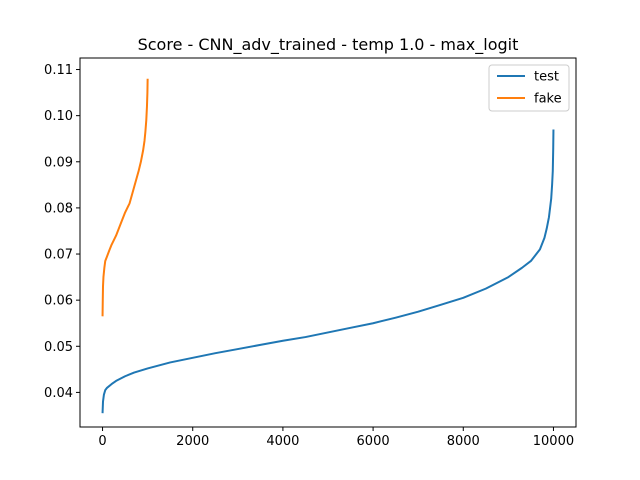 Image resolution: width=640 pixels, height=480 pixels. I want to click on y-tick-label: 0.05, so click(58, 347).